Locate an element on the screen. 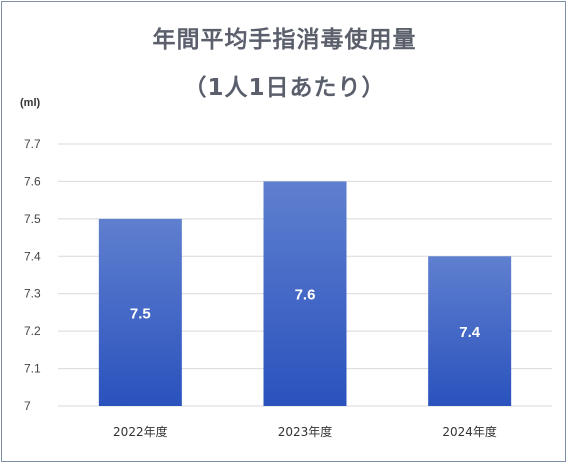  y-tick-label: 7.2 is located at coordinates (32, 331).